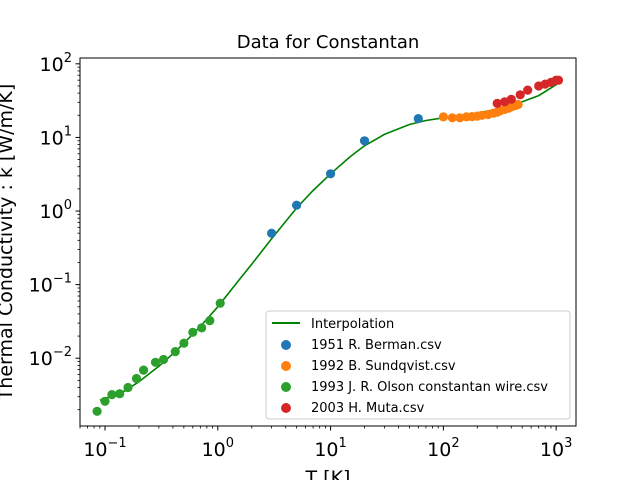 The width and height of the screenshot is (640, 480). I want to click on legend-label-olson: 1993 J. R. Olson constantan wire.csv, so click(429, 387).